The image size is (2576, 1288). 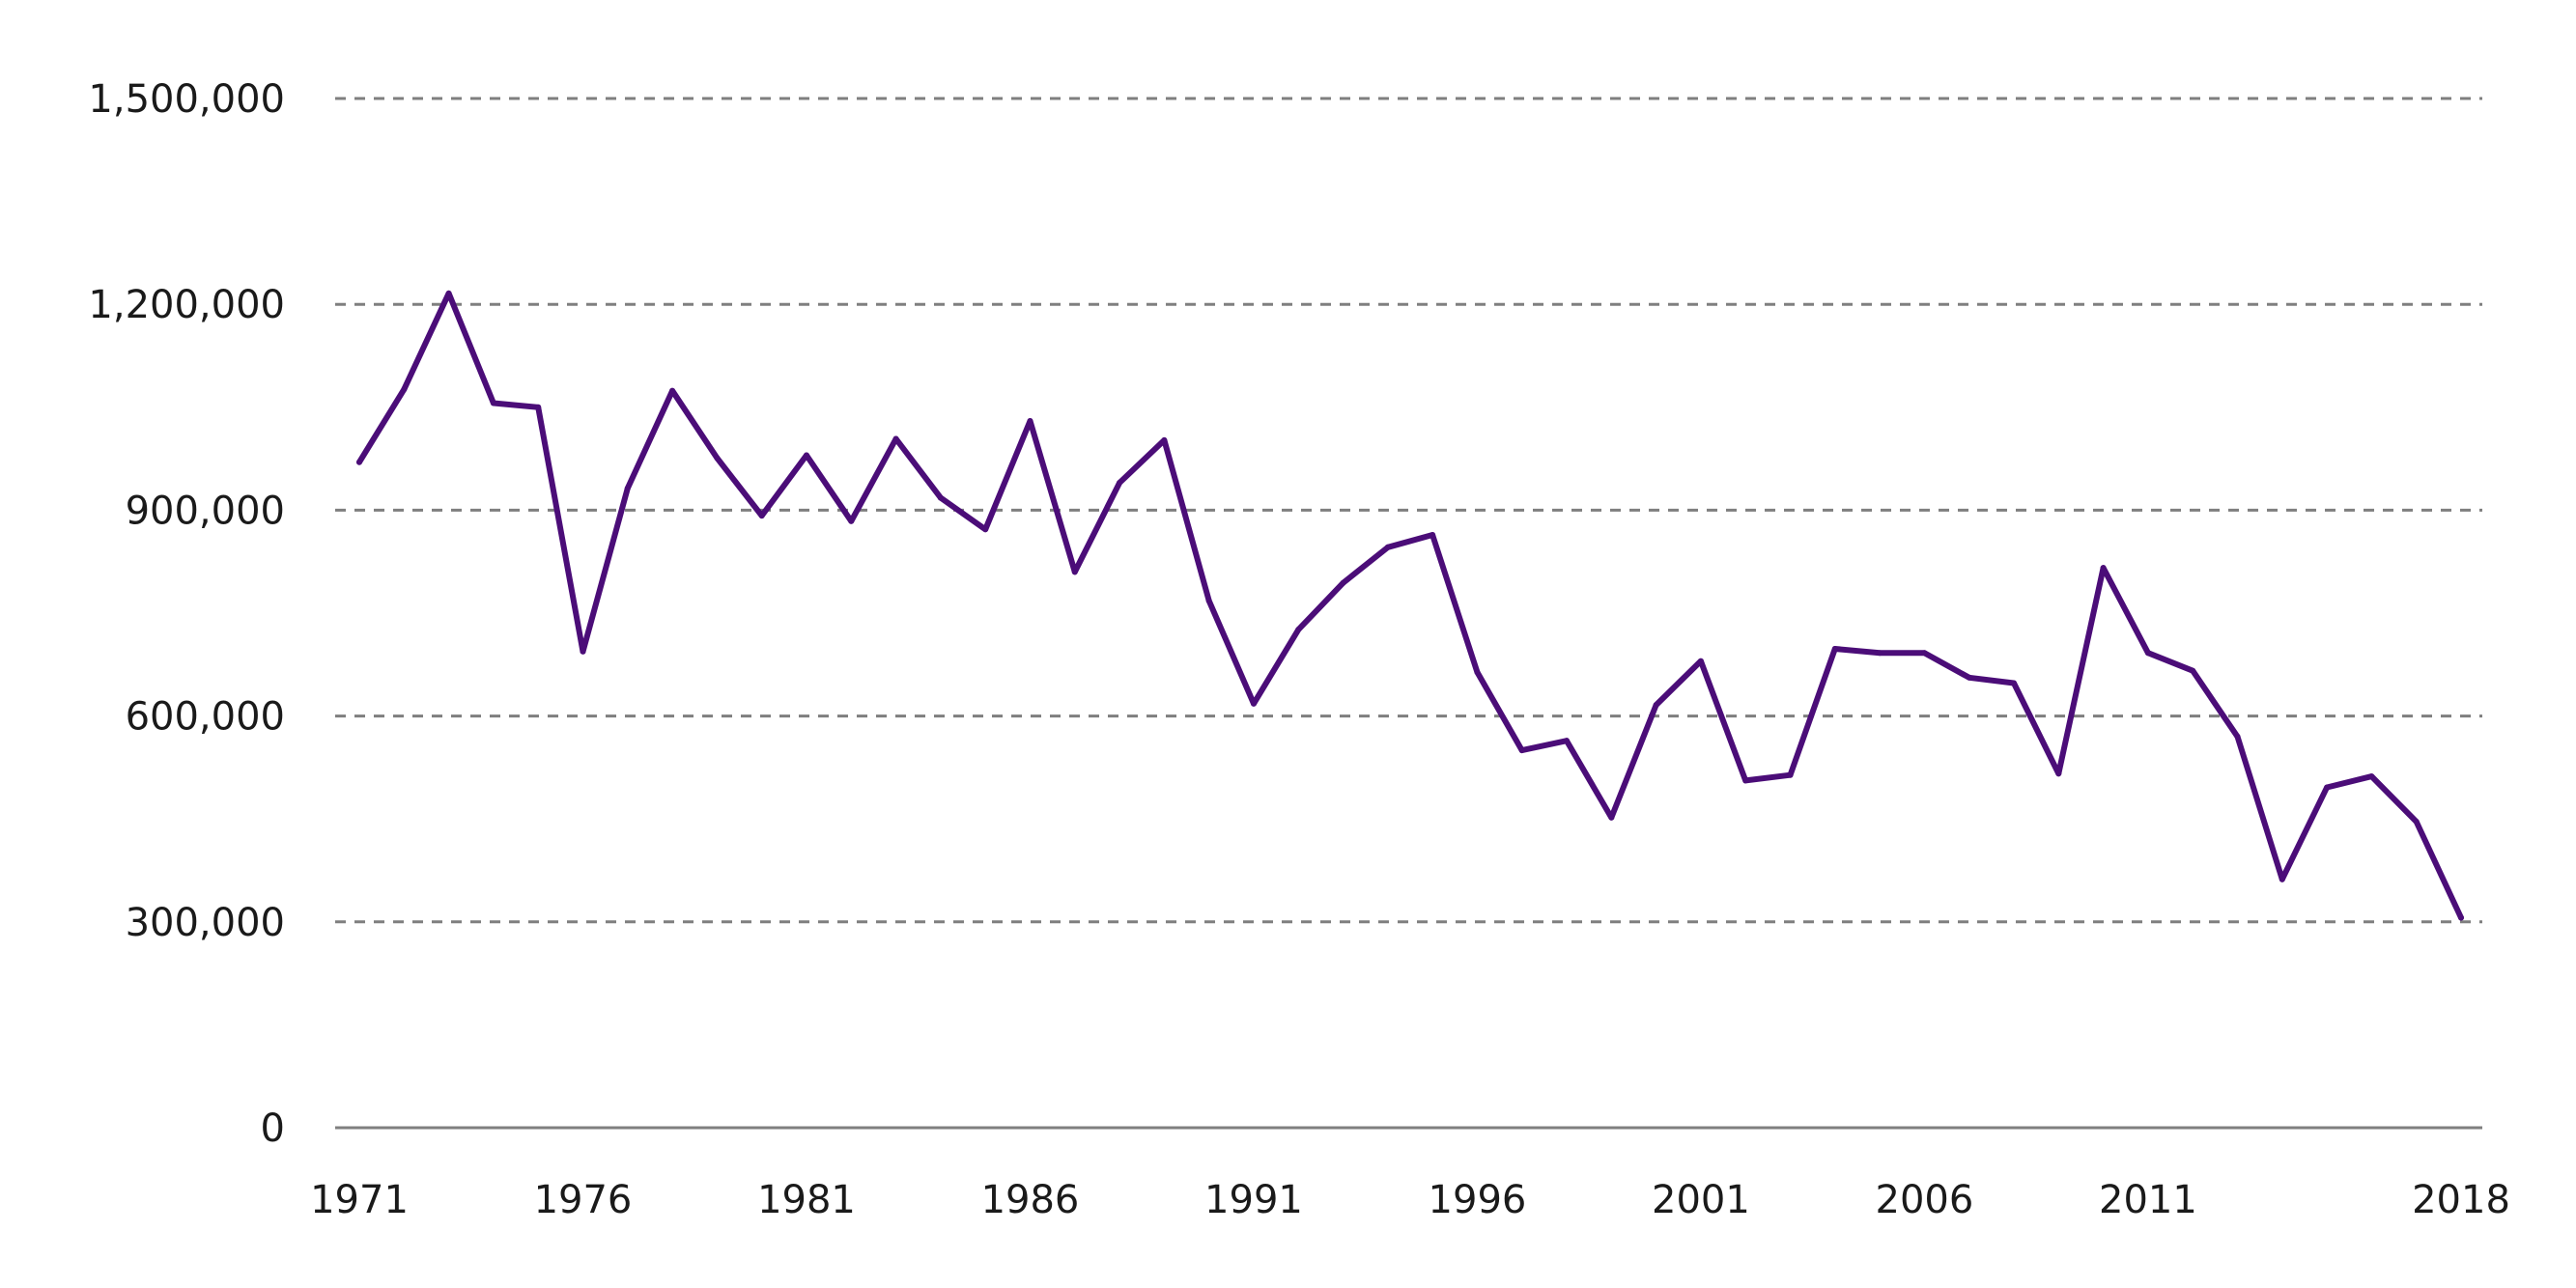 What do you see at coordinates (1253, 1200) in the screenshot?
I see `x-tick-label: 1991` at bounding box center [1253, 1200].